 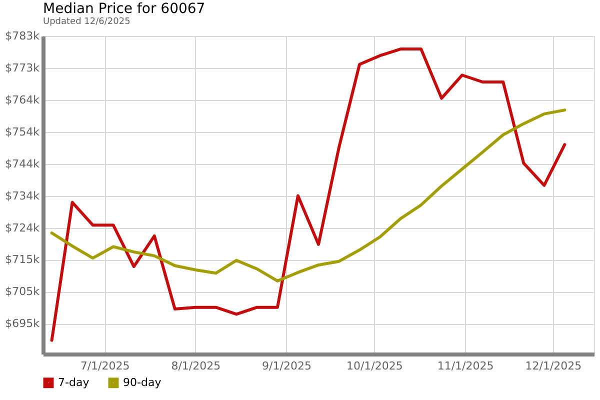 I want to click on chart-subtitle: Updated 12/6/2025, so click(x=86, y=22).